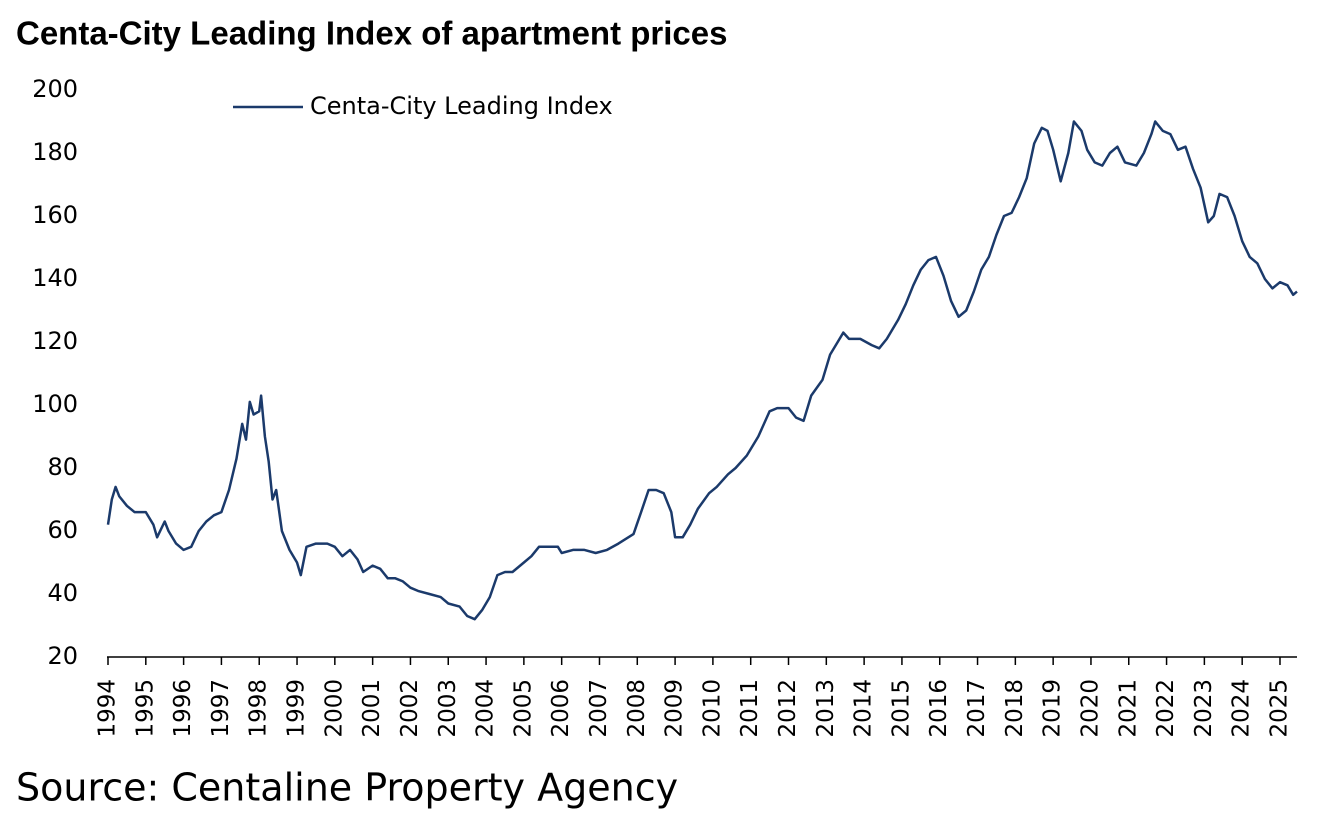  I want to click on x-tick-label: 1995, so click(145, 708).